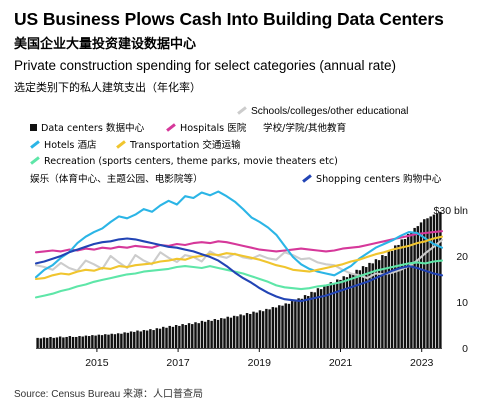  Describe the element at coordinates (330, 111) in the screenshot. I see `legend-label-schools: Schools/colleges/other educational` at that location.